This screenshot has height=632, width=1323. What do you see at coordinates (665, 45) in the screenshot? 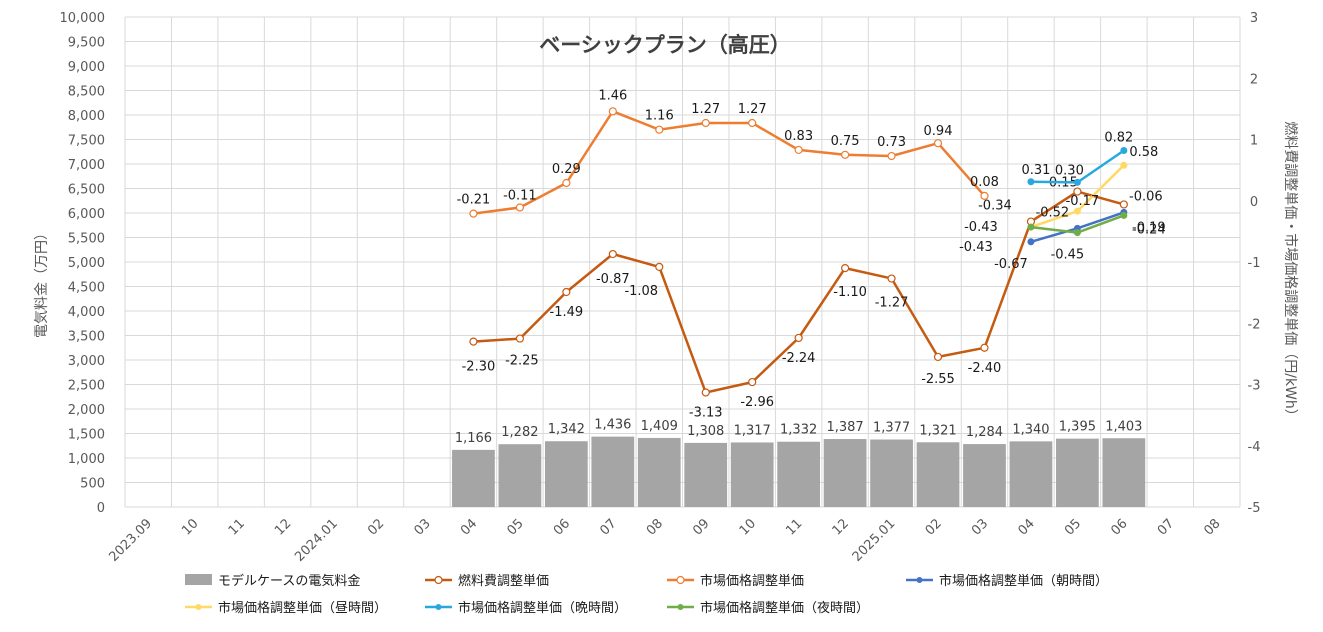
I see `chart-title: ベーシックプラン（高圧）` at bounding box center [665, 45].